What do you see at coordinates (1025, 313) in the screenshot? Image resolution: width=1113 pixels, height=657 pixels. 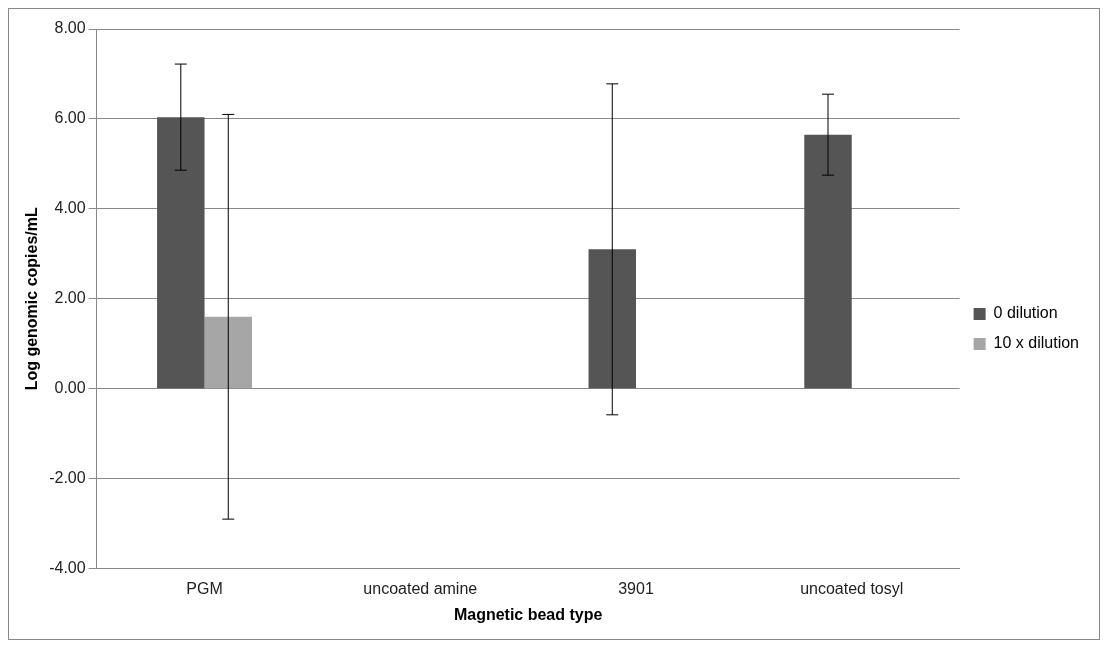 I see `legend-label: 0 dilution` at bounding box center [1025, 313].